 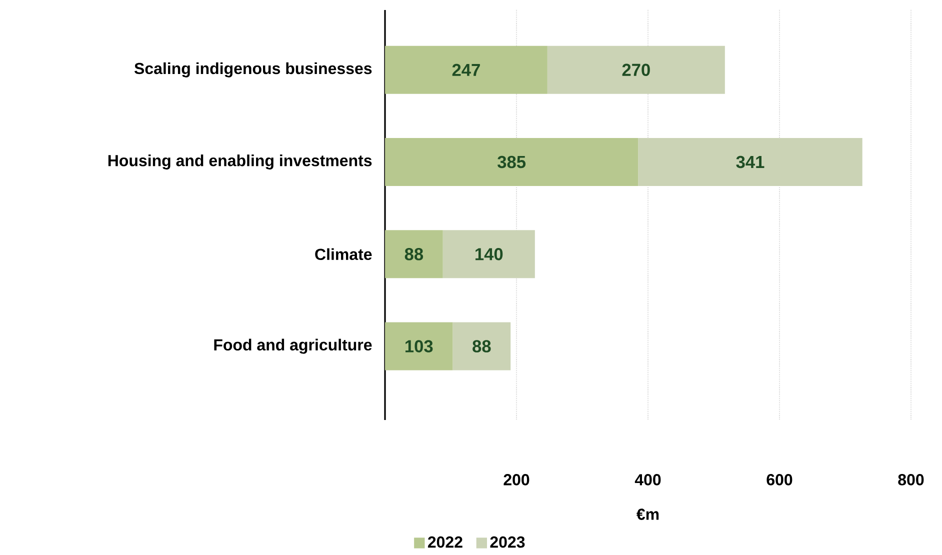 I want to click on data-label: 385, so click(x=512, y=162).